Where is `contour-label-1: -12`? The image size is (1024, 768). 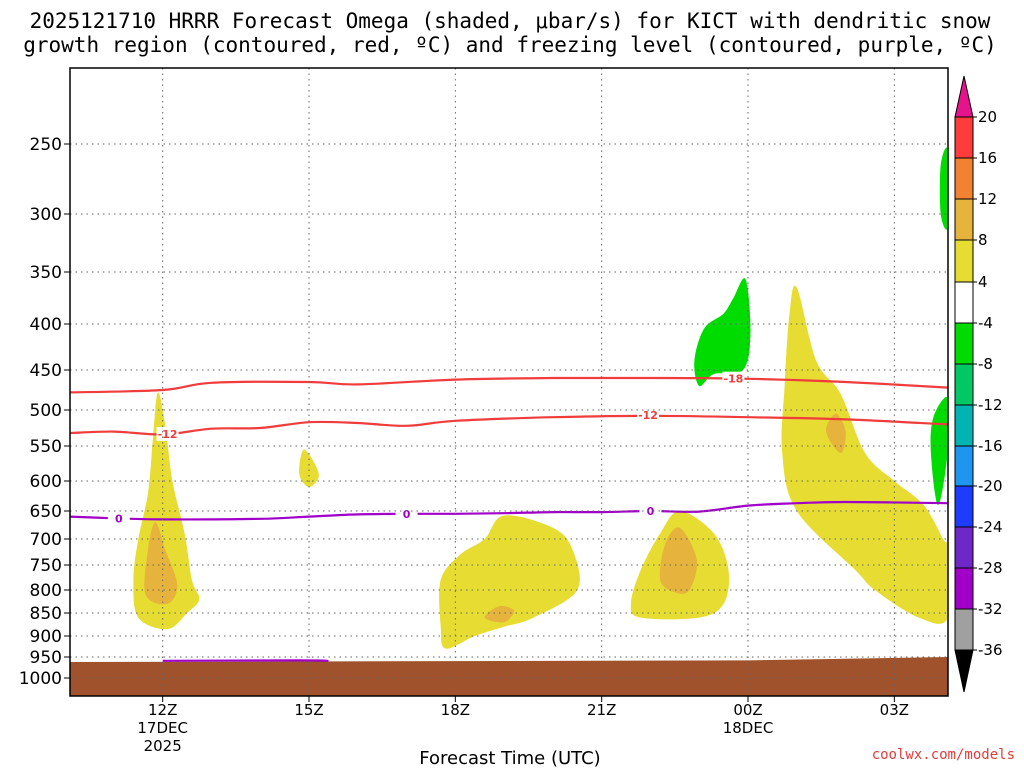
contour-label-1: -12 is located at coordinates (168, 434).